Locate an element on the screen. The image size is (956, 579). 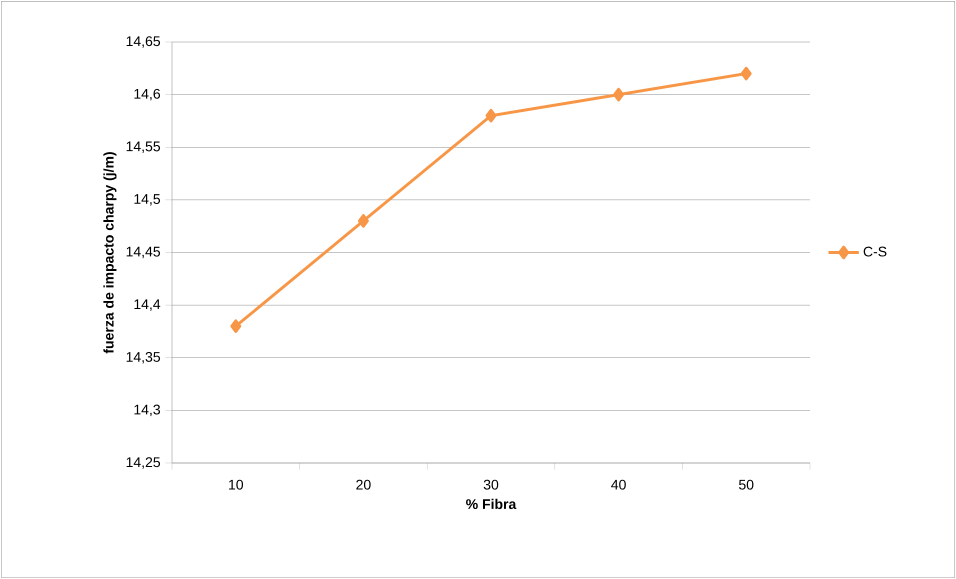
x-axis-title: % Fibra is located at coordinates (491, 504).